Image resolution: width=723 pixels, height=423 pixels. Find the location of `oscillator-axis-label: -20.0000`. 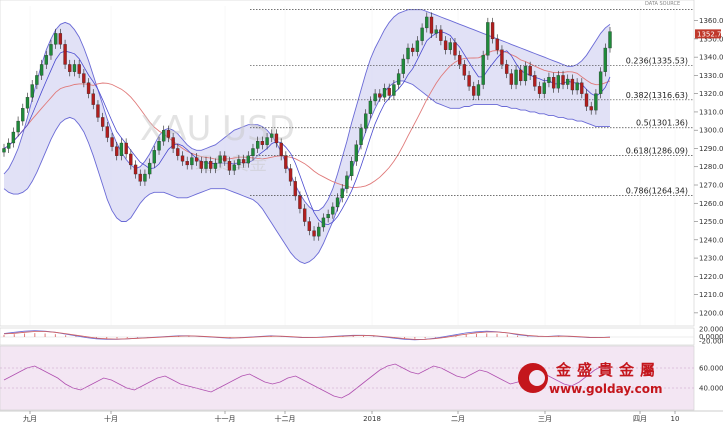

oscillator-axis-label: -20.0000 is located at coordinates (711, 342).